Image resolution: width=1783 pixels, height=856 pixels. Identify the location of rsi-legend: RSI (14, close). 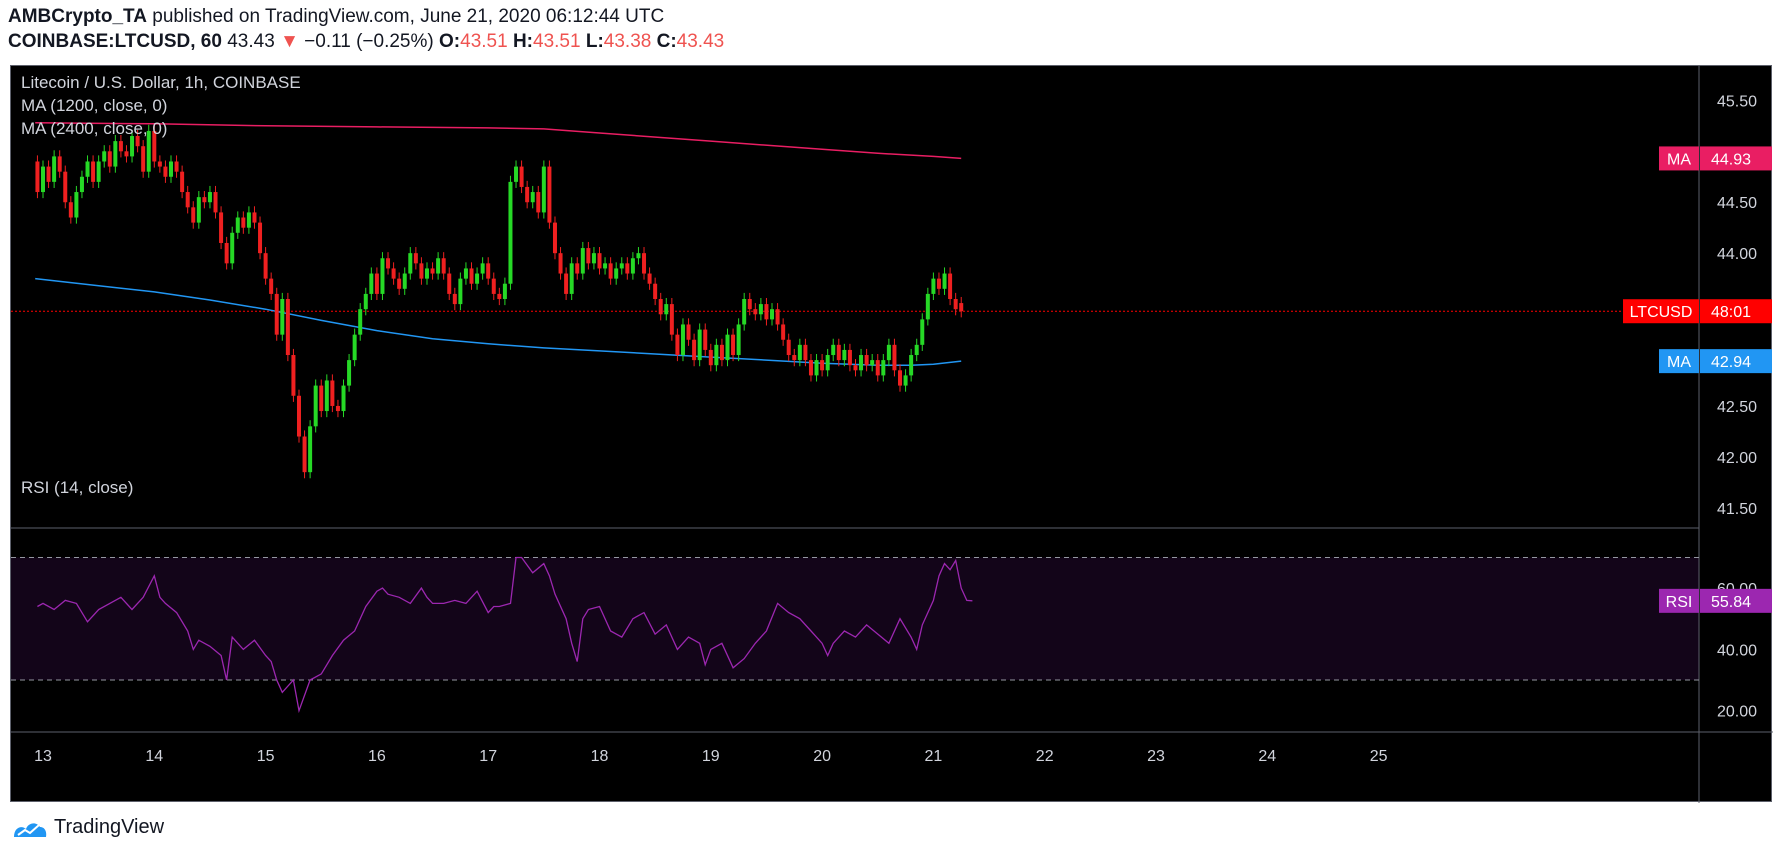
(77, 487).